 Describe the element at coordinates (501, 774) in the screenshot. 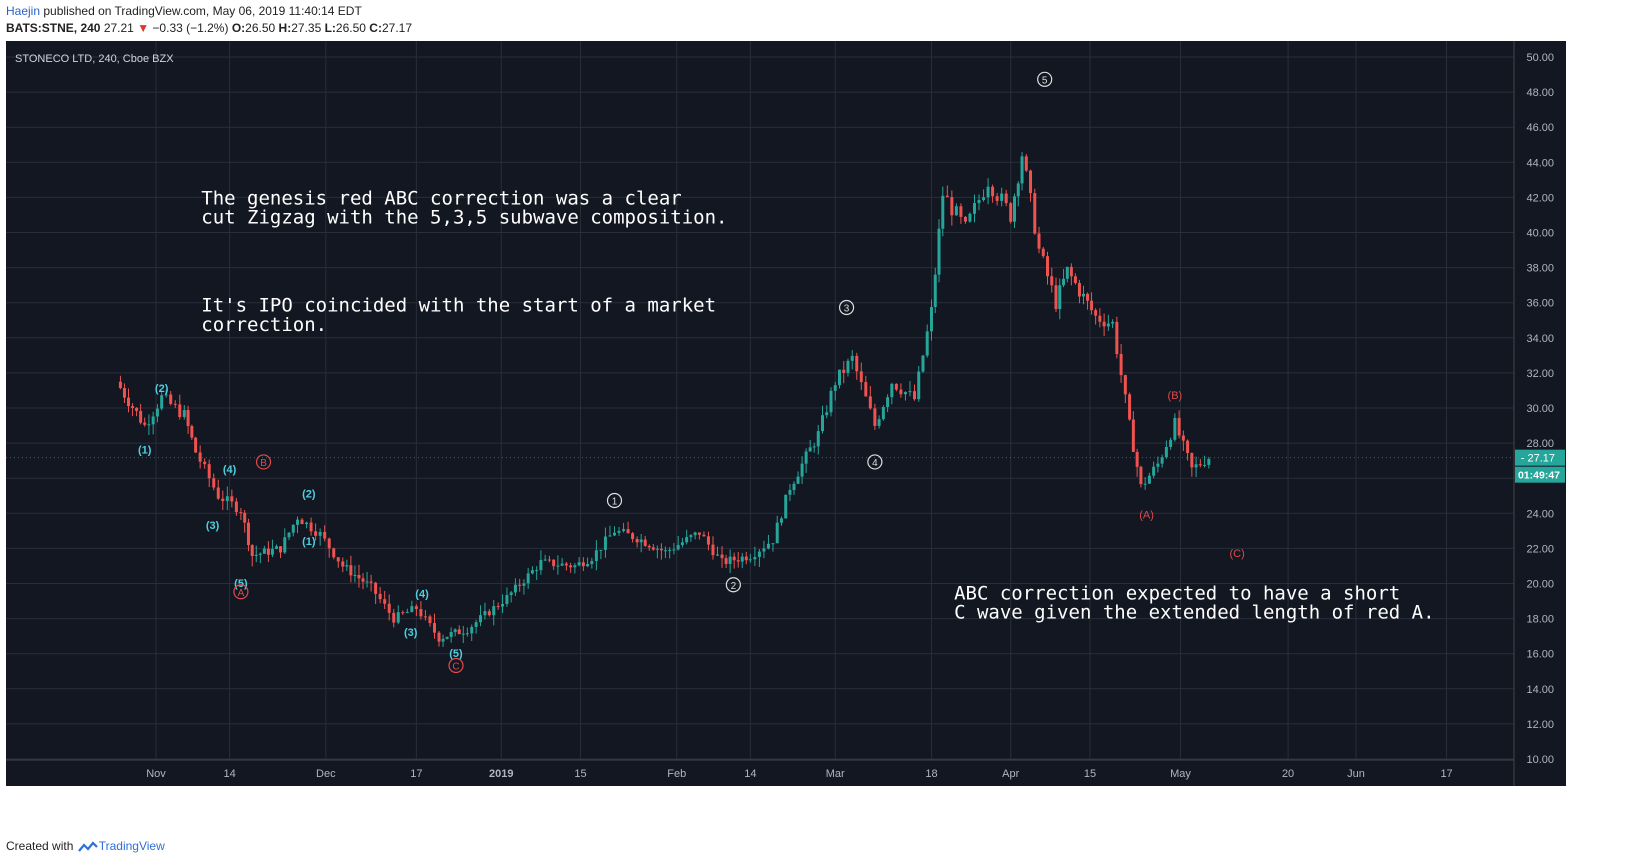

I see `time-tick: 2019` at that location.